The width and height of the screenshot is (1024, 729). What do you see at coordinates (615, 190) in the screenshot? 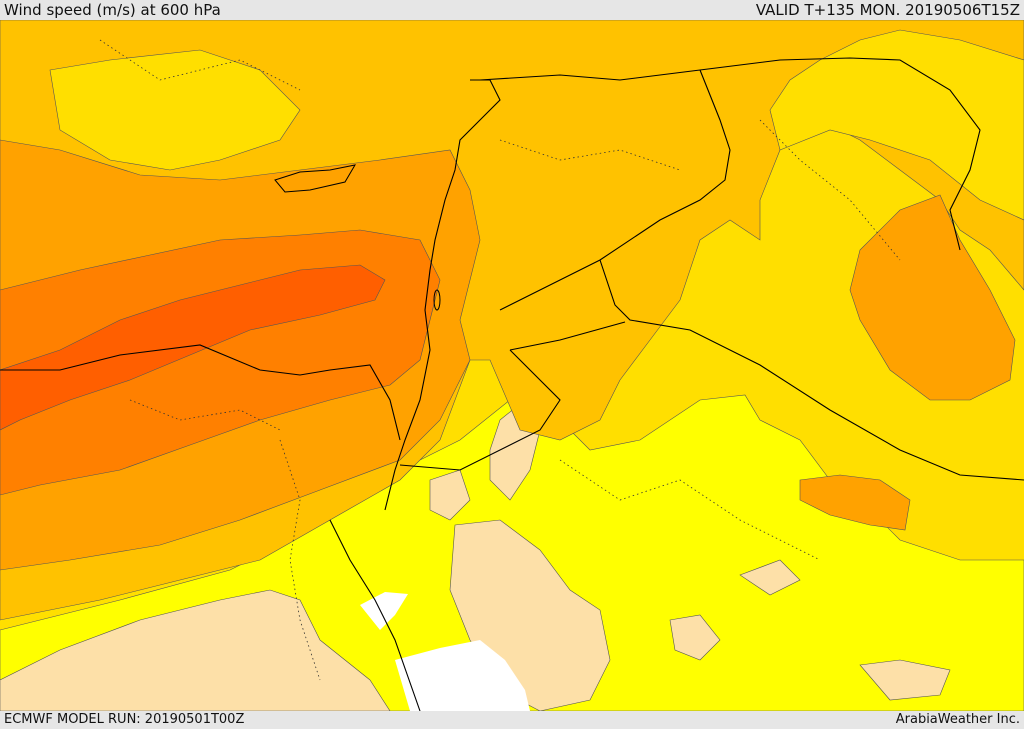
I see `border-syria-iraq` at bounding box center [615, 190].